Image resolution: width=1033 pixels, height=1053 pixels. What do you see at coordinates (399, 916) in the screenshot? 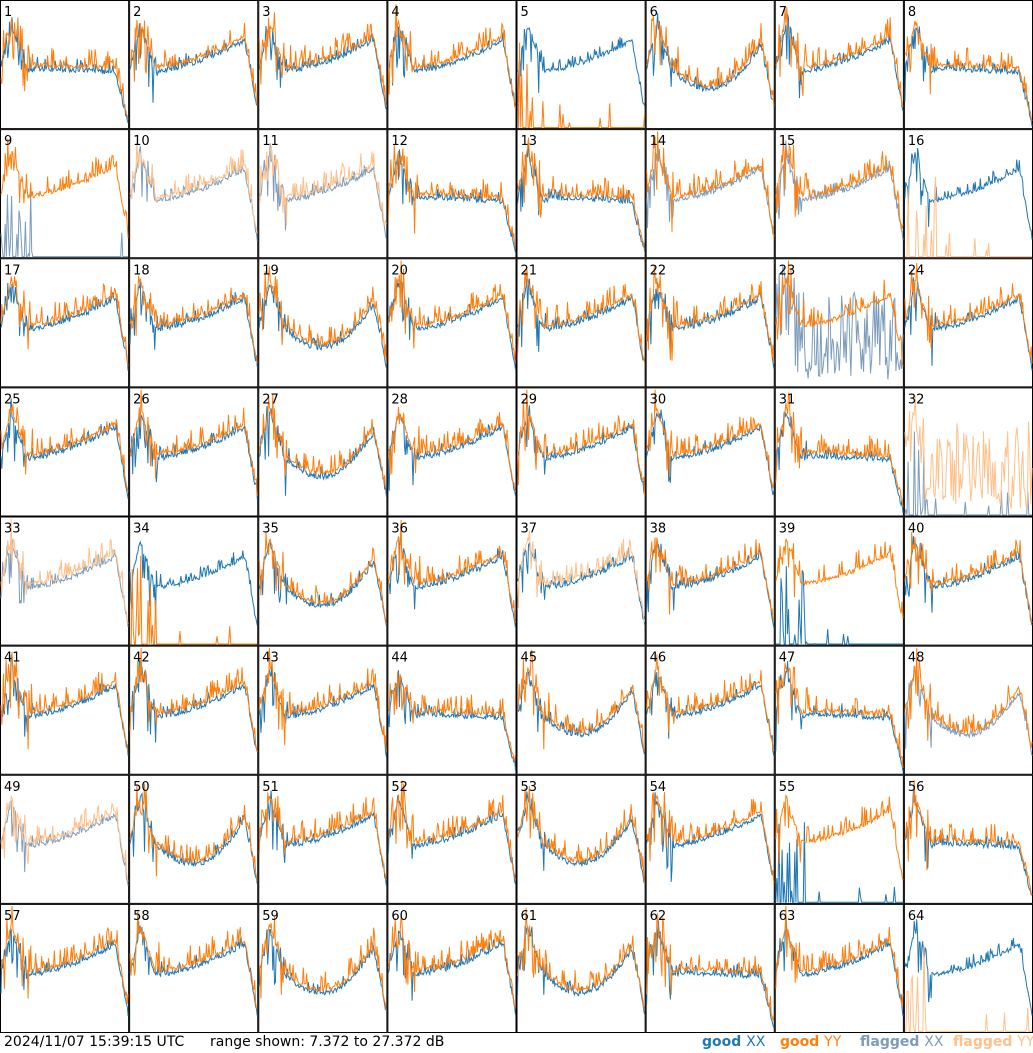
I see `panel-number: 60` at bounding box center [399, 916].